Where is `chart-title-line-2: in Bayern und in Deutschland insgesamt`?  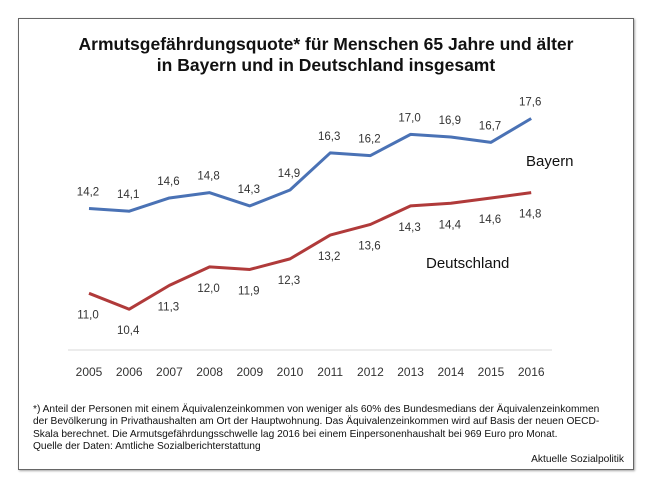 chart-title-line-2: in Bayern und in Deutschland insgesamt is located at coordinates (326, 65).